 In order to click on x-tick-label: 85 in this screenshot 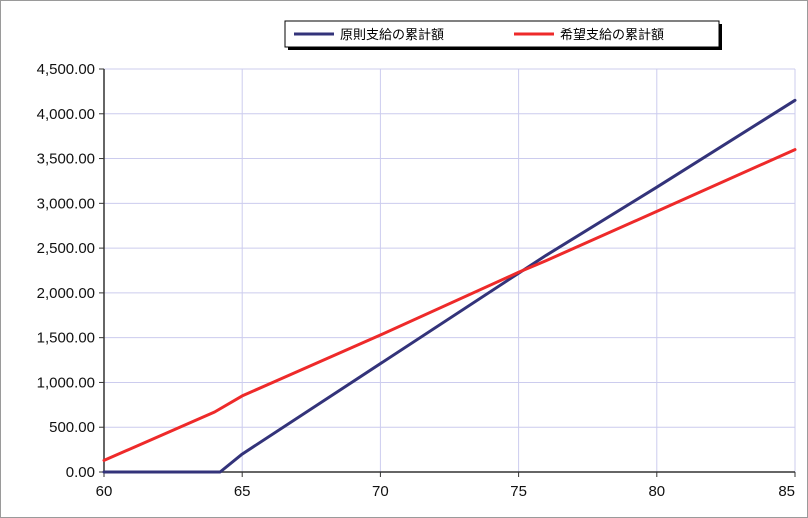, I will do `click(786, 491)`.